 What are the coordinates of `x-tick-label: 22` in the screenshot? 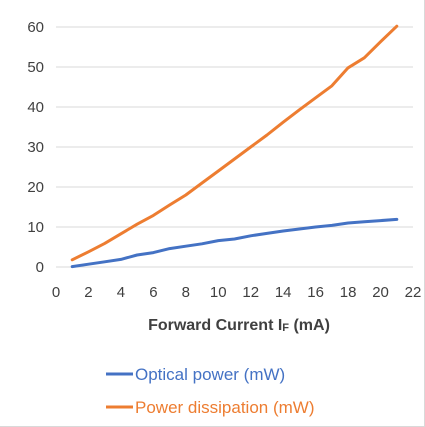 It's located at (413, 292).